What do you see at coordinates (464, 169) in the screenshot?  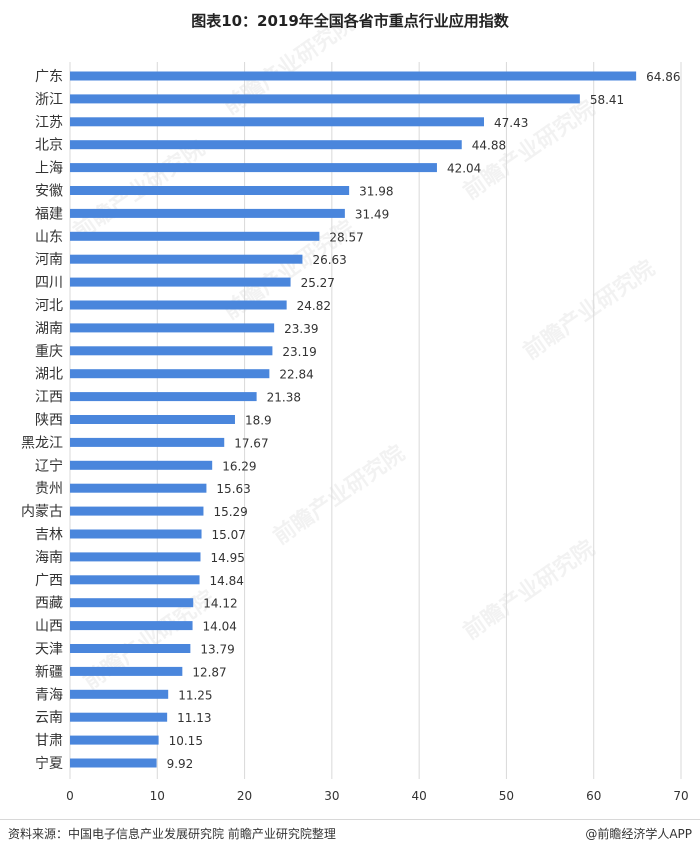 I see `value-label: 42.04` at bounding box center [464, 169].